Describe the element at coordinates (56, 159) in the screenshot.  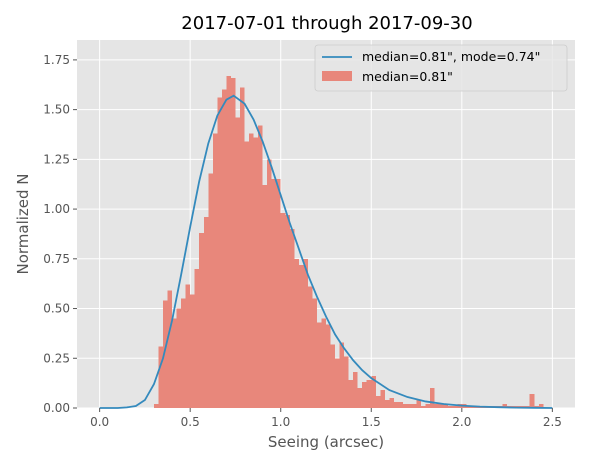
I see `y-tick-label-5: 1.25` at that location.